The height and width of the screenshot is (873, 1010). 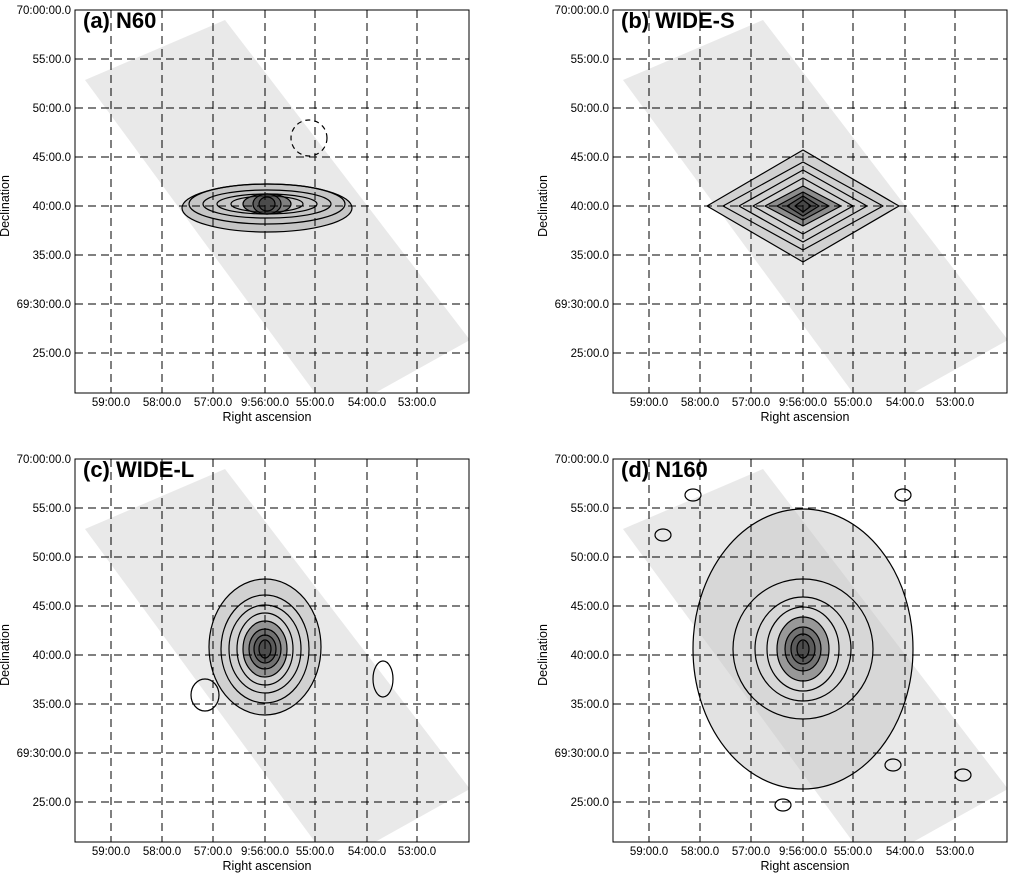 I want to click on panel-title: (d) N160, so click(x=664, y=469).